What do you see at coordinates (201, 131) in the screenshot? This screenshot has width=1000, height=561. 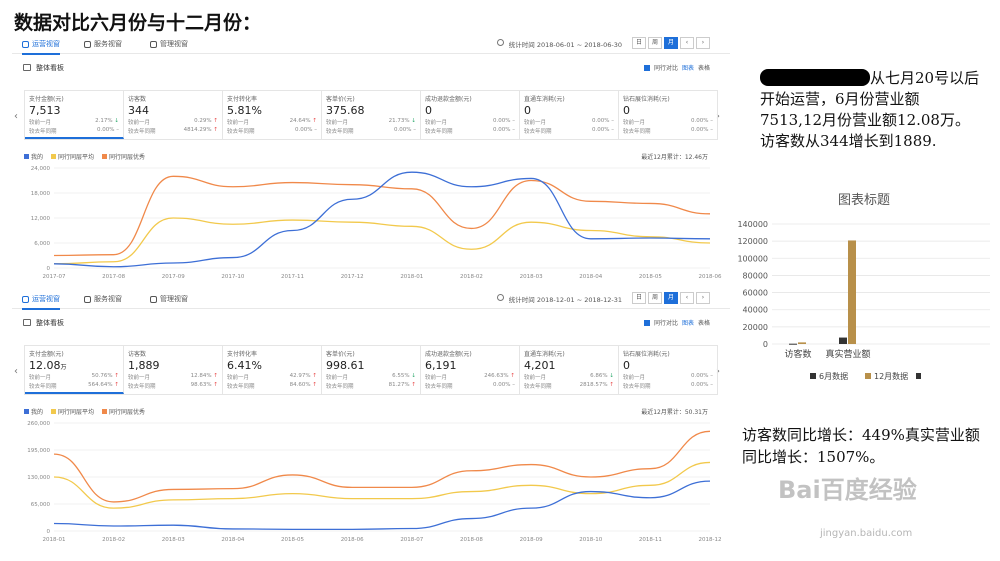 I see `compare-value: 4814.29% ↑` at bounding box center [201, 131].